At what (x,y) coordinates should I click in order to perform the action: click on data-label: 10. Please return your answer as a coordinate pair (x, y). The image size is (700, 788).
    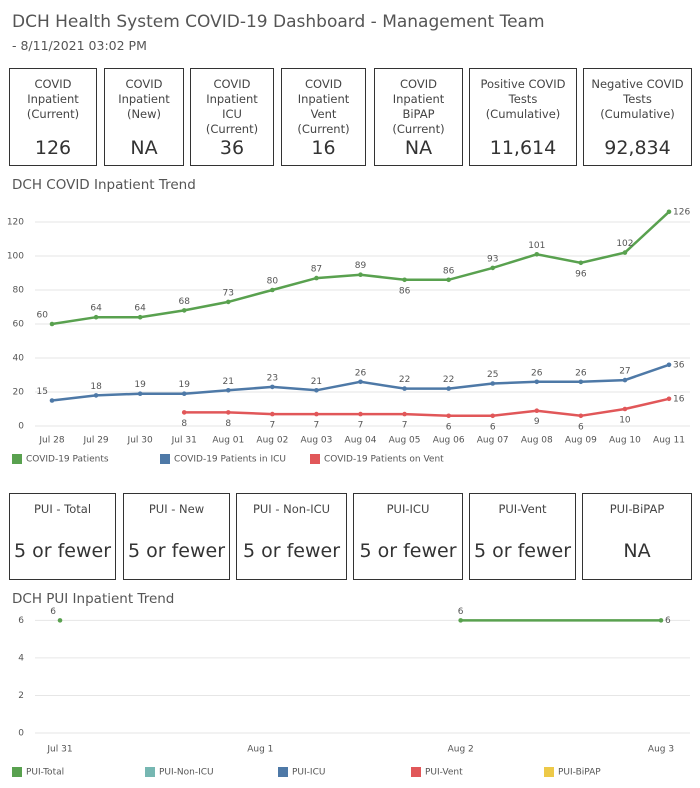
    Looking at the image, I should click on (625, 421).